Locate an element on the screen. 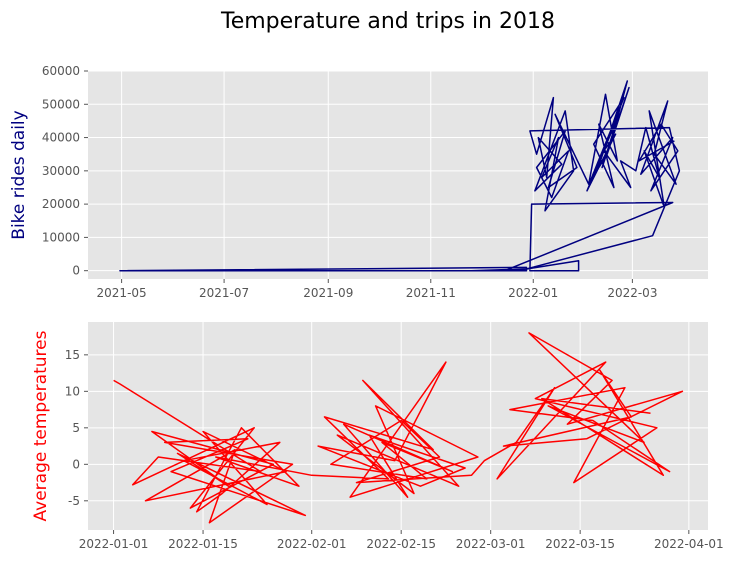  bike-rides-y-tick-label: 30000 is located at coordinates (61, 171).